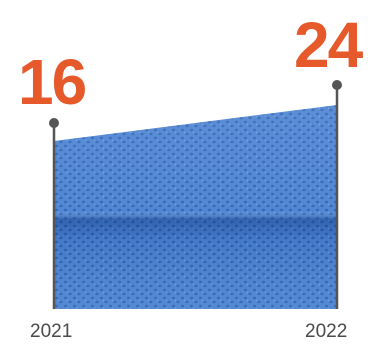 This screenshot has height=355, width=383. Describe the element at coordinates (326, 331) in the screenshot. I see `x-tick-label-2022: 2022` at that location.